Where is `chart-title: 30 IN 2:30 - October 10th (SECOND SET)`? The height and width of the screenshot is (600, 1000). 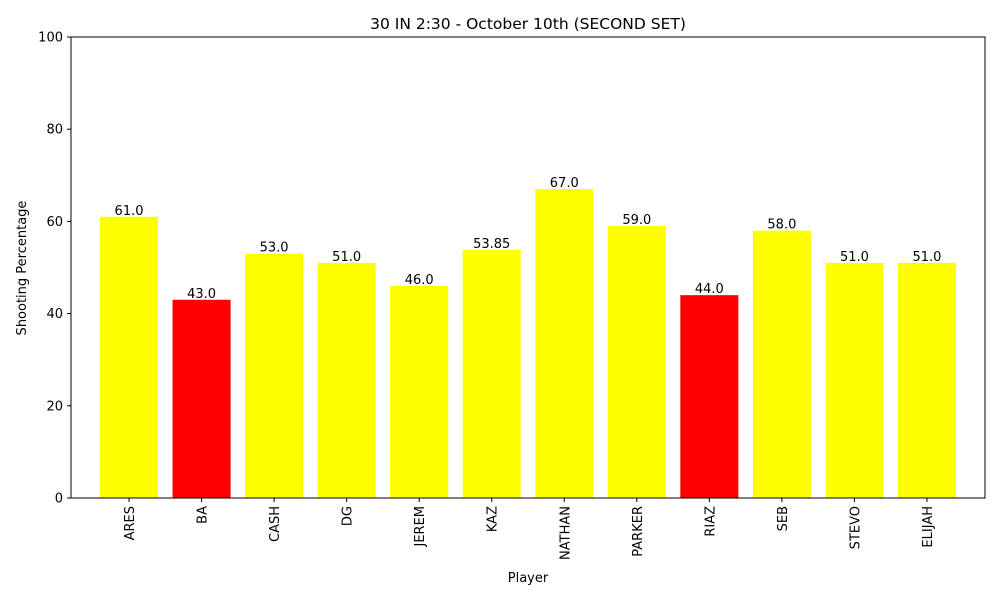
chart-title: 30 IN 2:30 - October 10th (SECOND SET) is located at coordinates (528, 24).